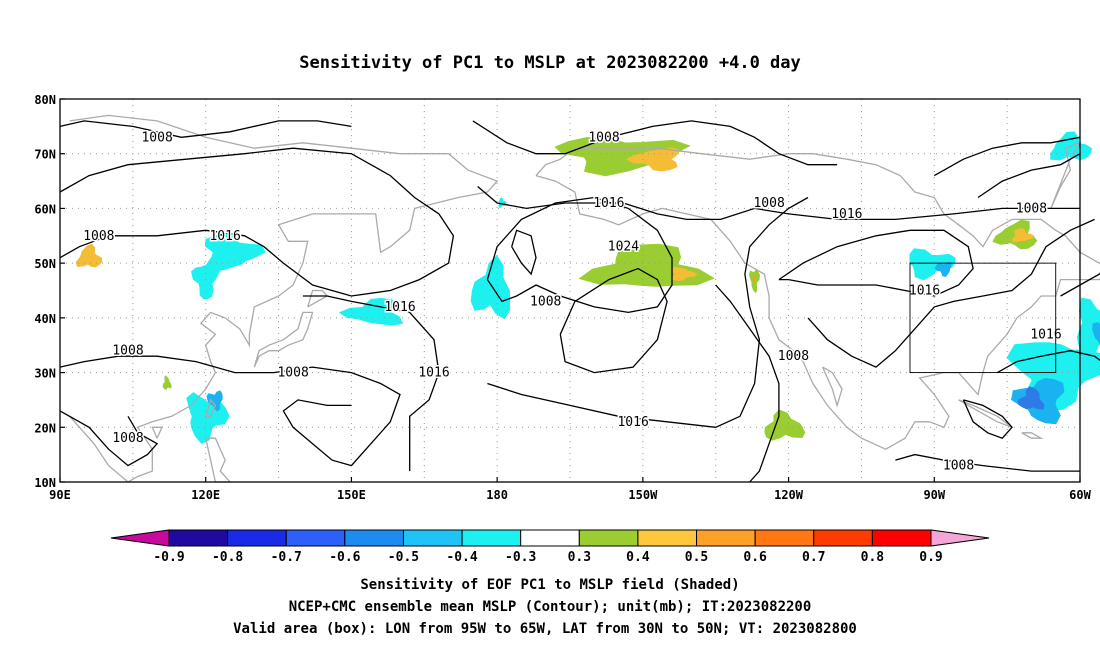 The image size is (1100, 650). I want to click on lon-tick-label: 180, so click(497, 495).